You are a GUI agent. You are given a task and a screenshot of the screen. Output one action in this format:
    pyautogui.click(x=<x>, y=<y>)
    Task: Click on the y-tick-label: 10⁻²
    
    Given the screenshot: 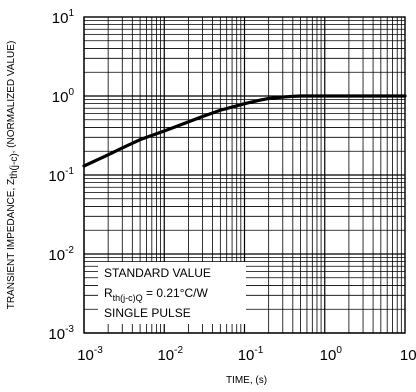 What is the action you would take?
    pyautogui.click(x=61, y=254)
    